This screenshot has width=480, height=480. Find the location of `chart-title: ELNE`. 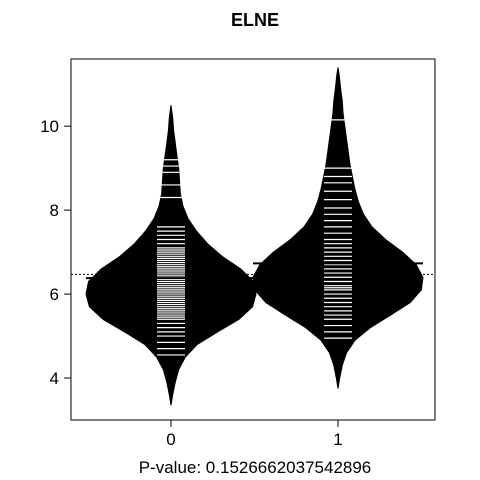

chart-title: ELNE is located at coordinates (255, 20).